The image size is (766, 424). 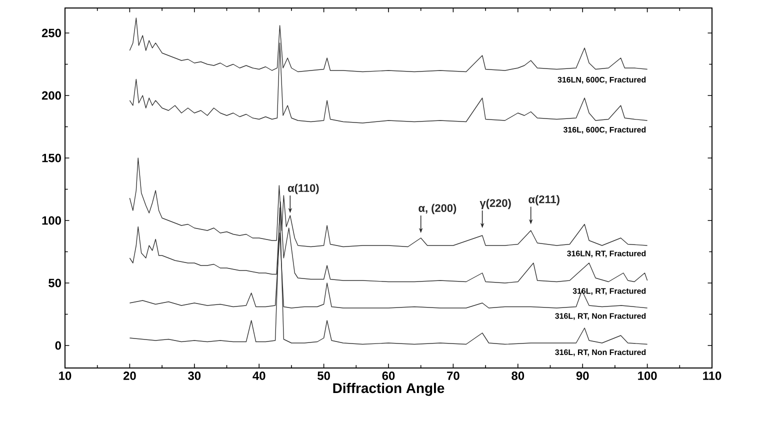 I want to click on y-tick-label: 50, so click(x=54, y=283).